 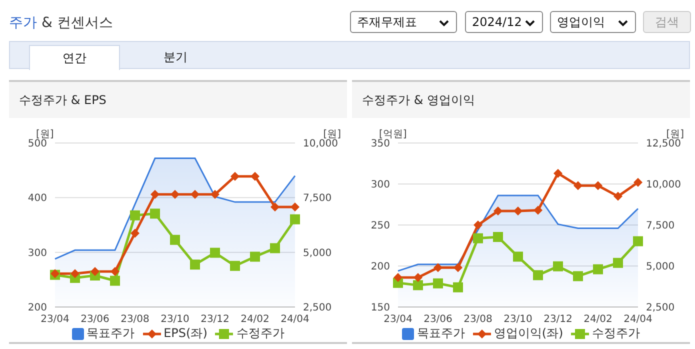 I want to click on legend-label: EPS(좌), so click(x=186, y=333).